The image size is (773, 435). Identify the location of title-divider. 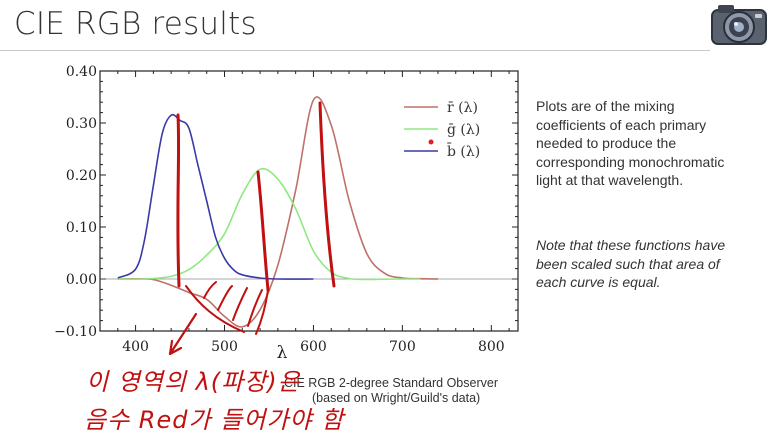
(355, 50).